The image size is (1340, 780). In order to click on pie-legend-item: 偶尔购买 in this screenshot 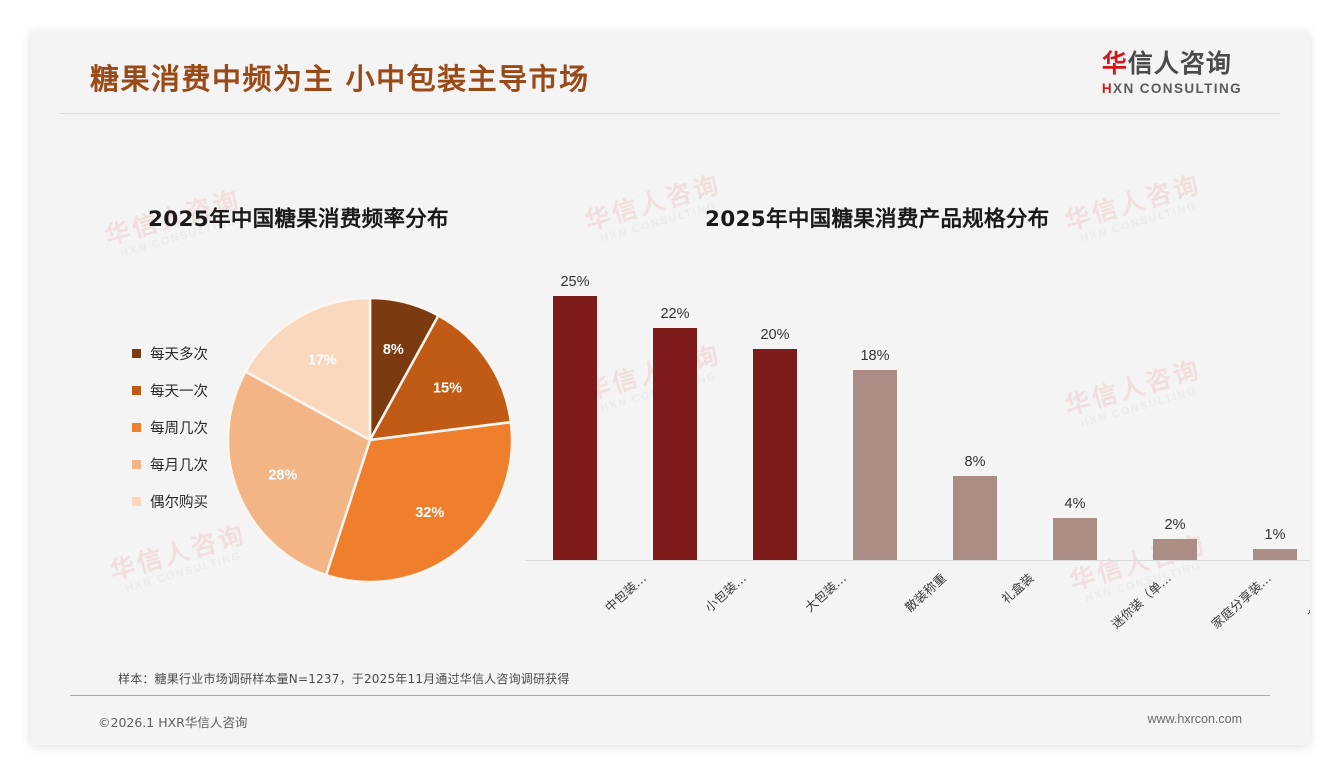, I will do `click(170, 501)`.